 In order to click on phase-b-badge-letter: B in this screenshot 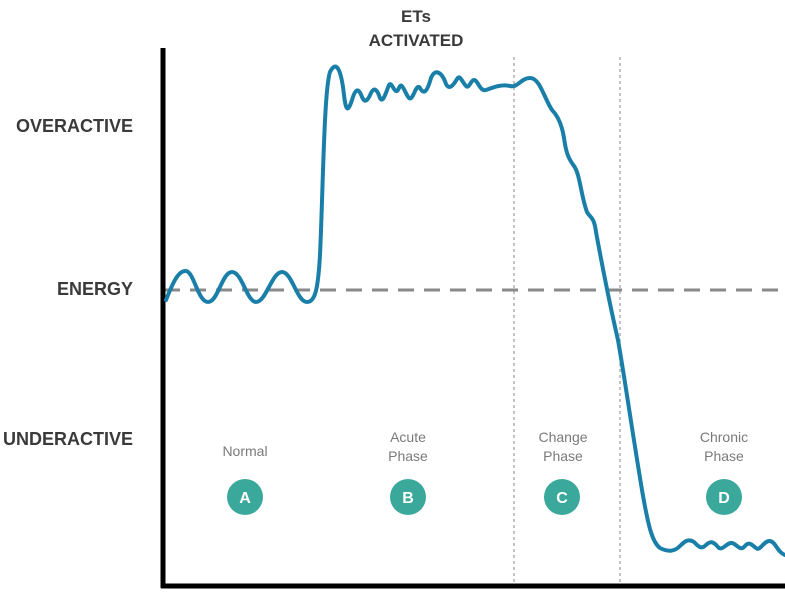, I will do `click(408, 498)`.